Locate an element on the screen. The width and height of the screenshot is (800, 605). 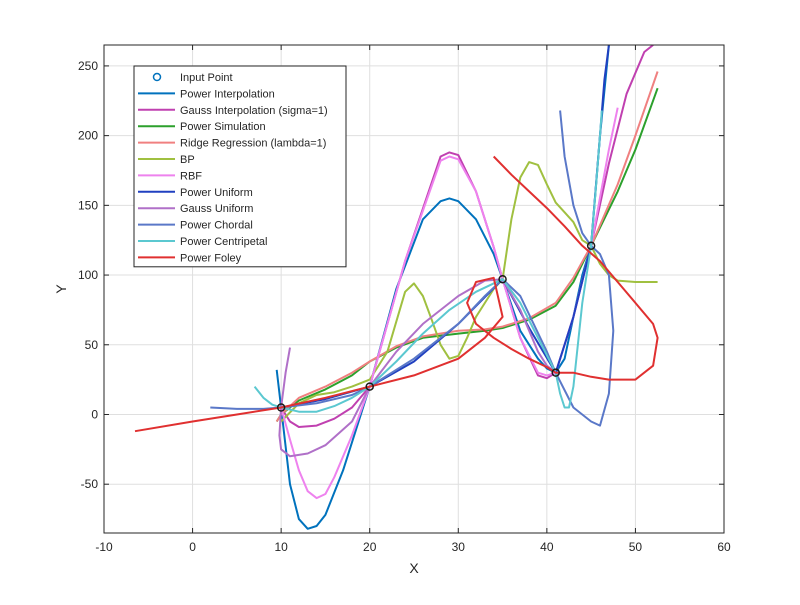
x-axis-label: X is located at coordinates (414, 568).